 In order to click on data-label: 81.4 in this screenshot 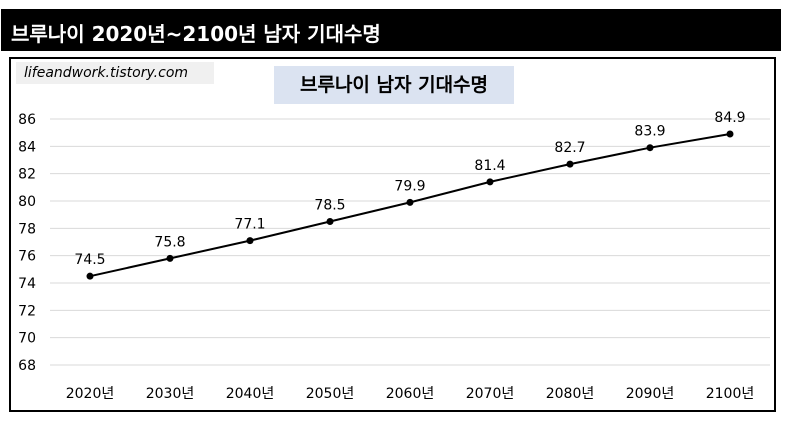, I will do `click(489, 166)`.